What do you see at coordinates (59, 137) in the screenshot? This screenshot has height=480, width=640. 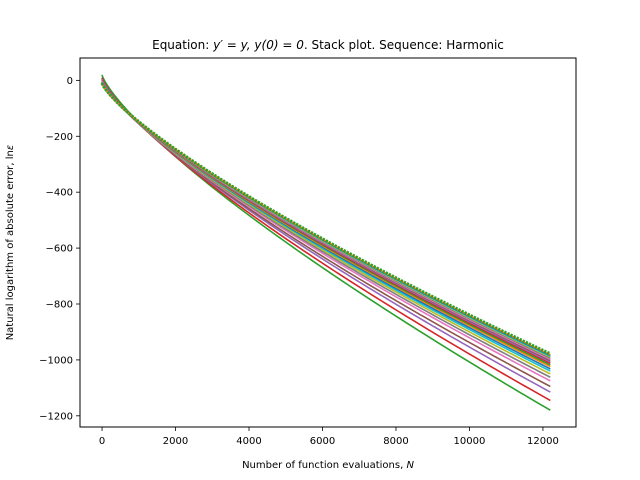 I see `y-tick-label: −200` at bounding box center [59, 137].